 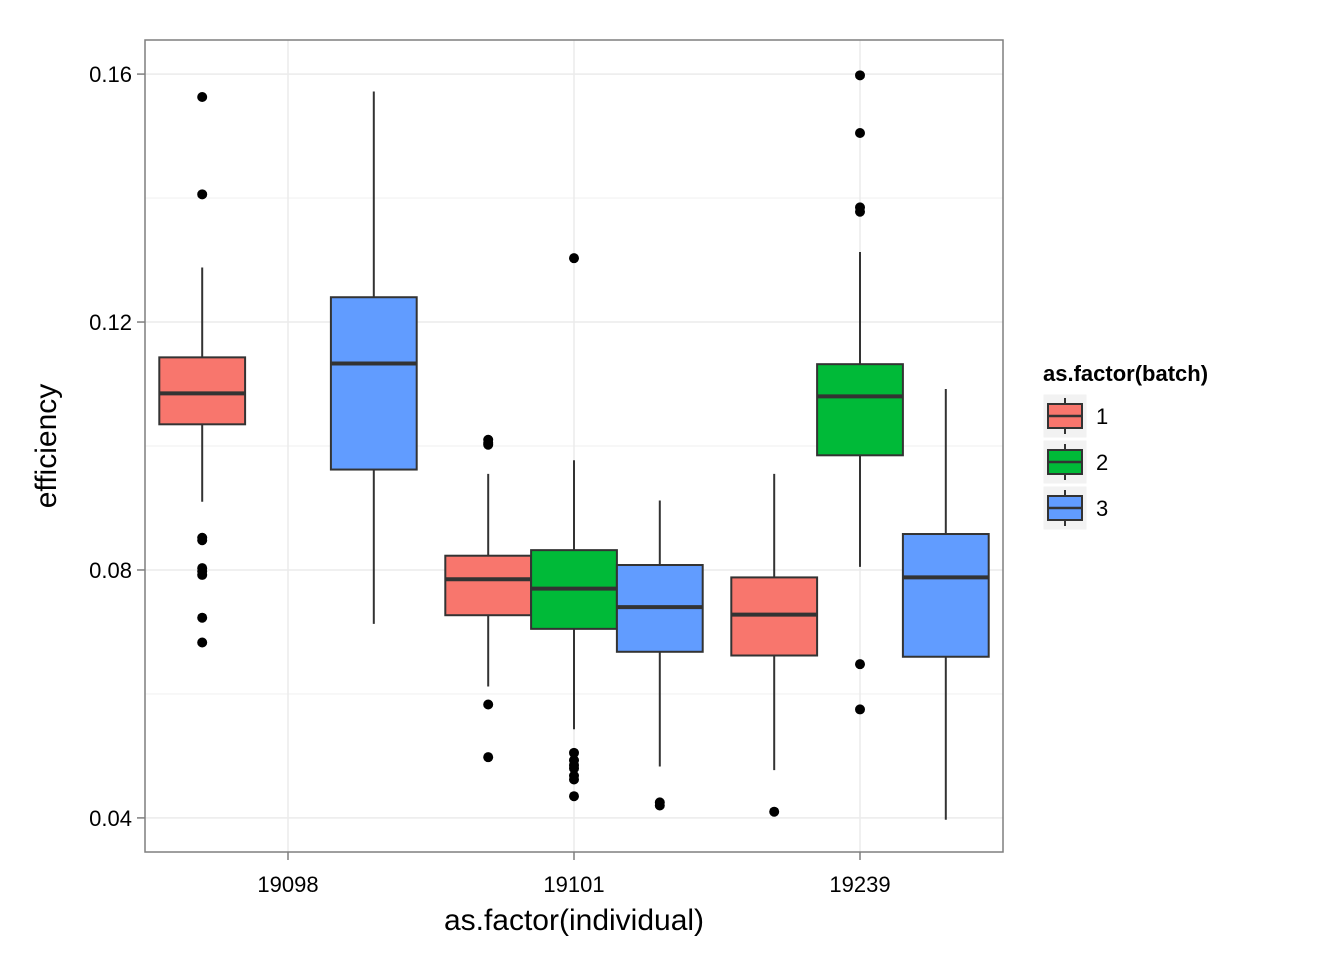 I want to click on legend-title: as.factor(batch), so click(x=1125, y=373).